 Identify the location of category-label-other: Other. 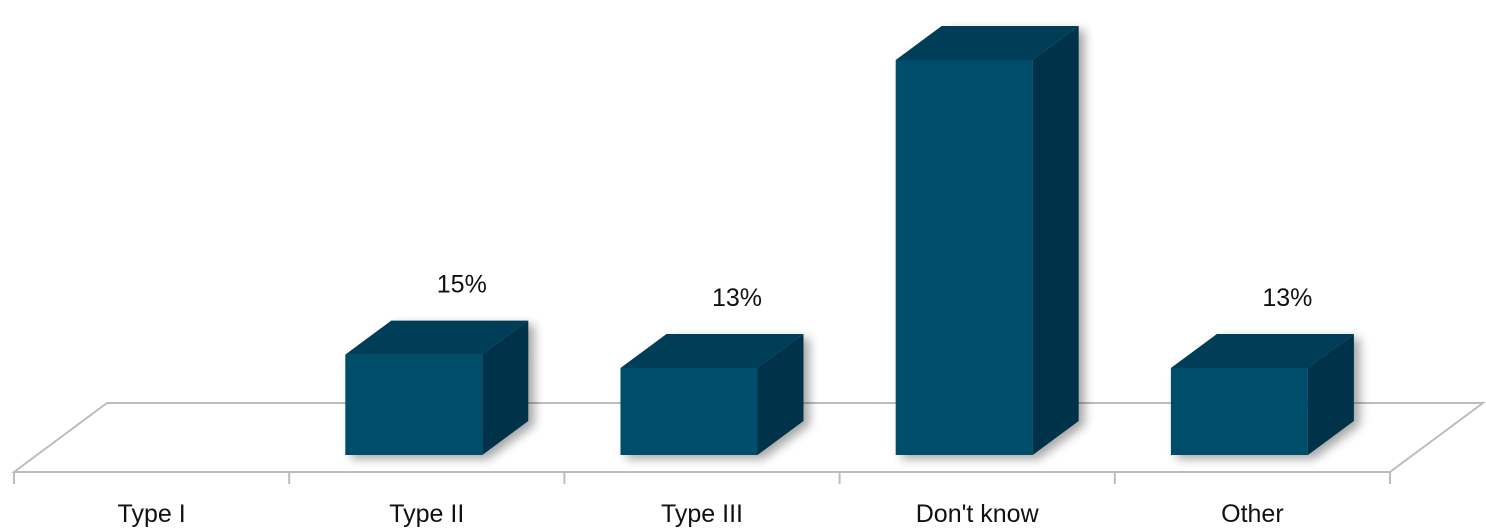
(1252, 514).